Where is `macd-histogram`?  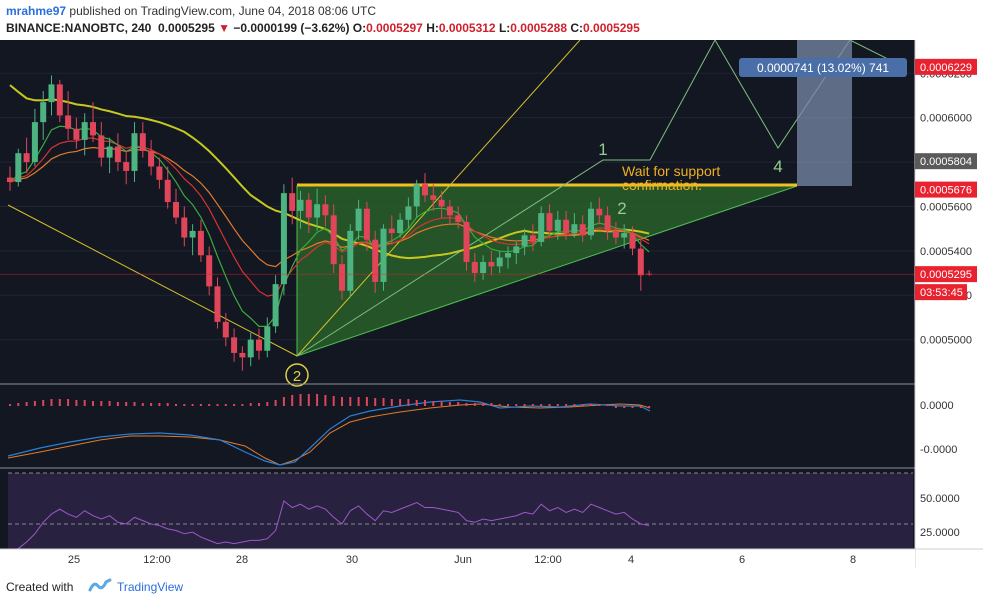
macd-histogram is located at coordinates (330, 401).